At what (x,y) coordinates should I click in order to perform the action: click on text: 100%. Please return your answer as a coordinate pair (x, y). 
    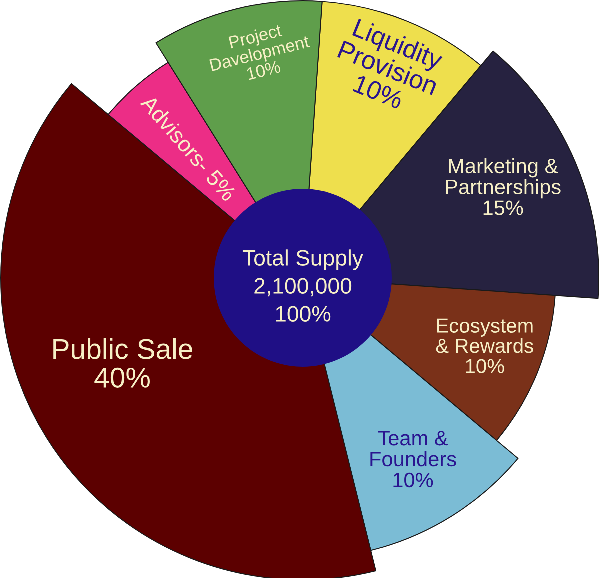
    Looking at the image, I should click on (303, 314).